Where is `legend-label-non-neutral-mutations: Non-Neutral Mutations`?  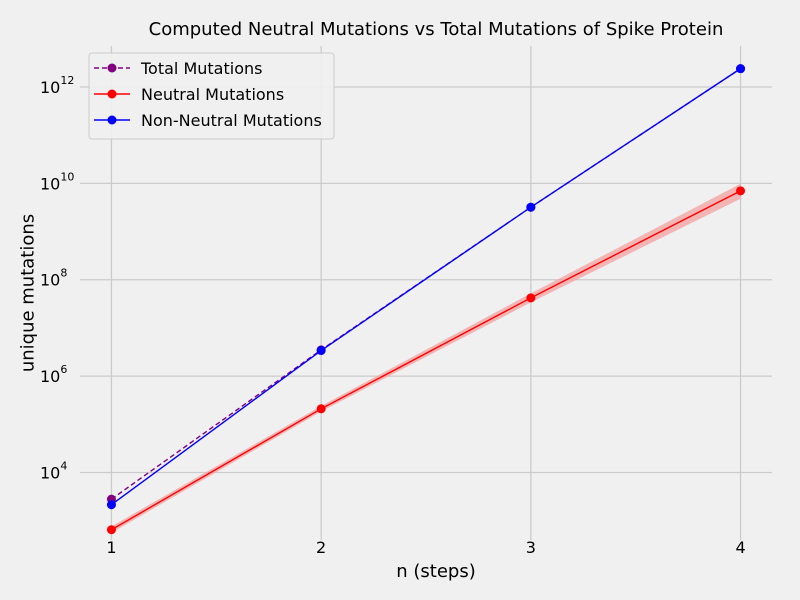 legend-label-non-neutral-mutations: Non-Neutral Mutations is located at coordinates (231, 120).